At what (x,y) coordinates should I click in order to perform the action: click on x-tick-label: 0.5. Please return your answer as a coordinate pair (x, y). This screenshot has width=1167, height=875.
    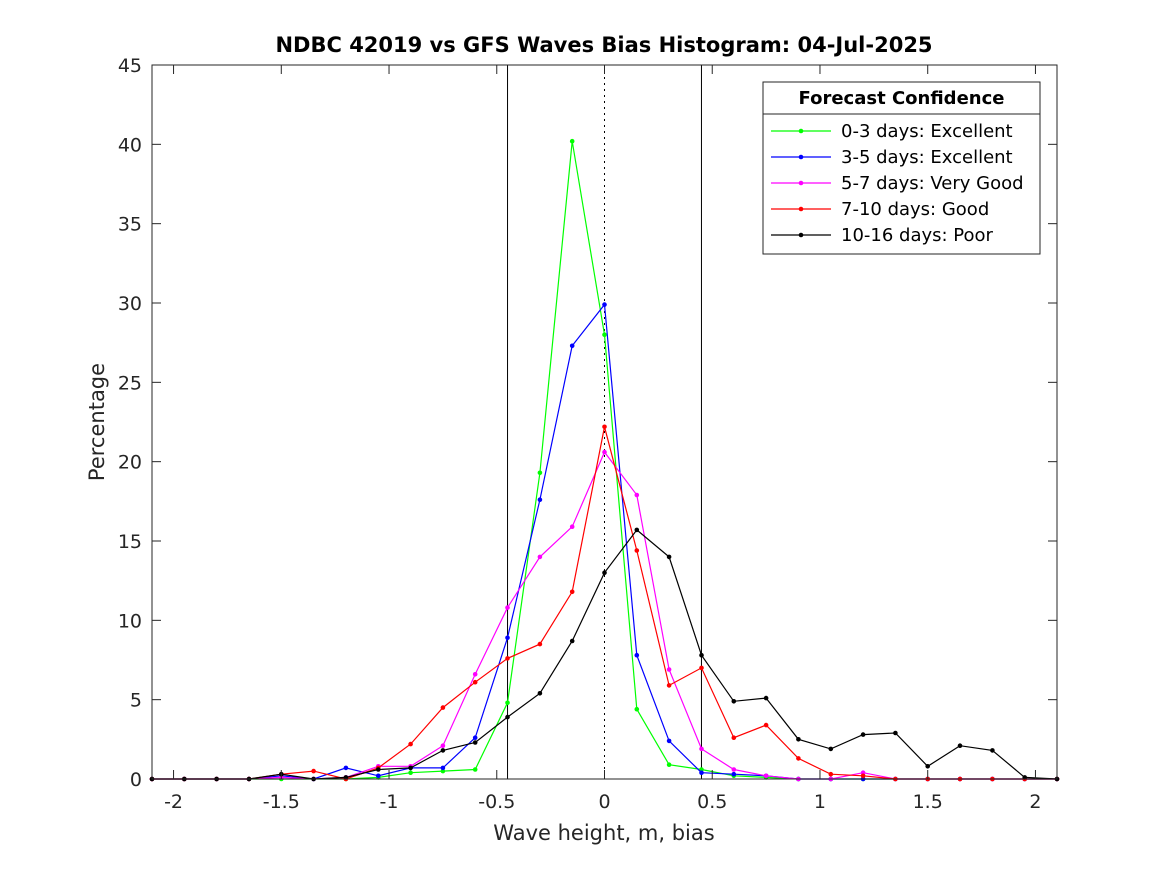
    Looking at the image, I should click on (712, 802).